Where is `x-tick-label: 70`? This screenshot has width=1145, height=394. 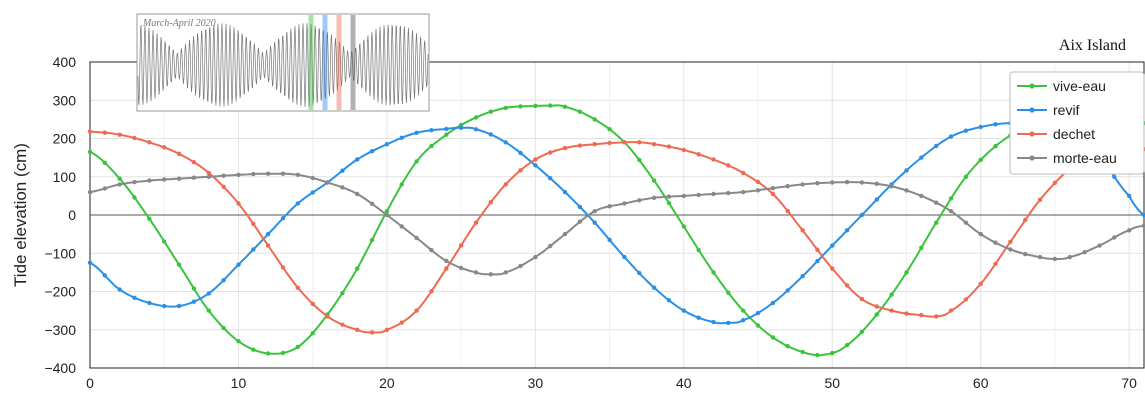
x-tick-label: 70 is located at coordinates (1129, 383).